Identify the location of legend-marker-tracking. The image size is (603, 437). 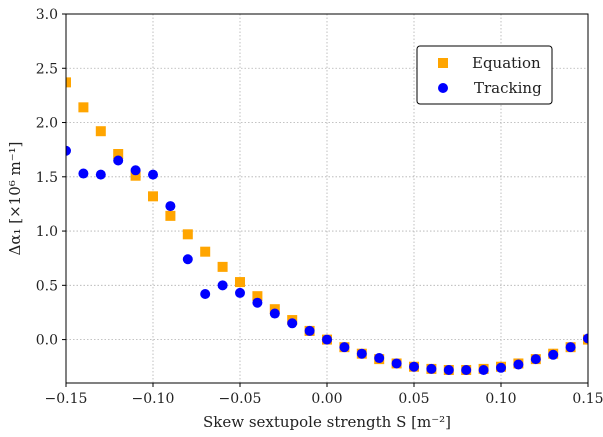
(443, 88).